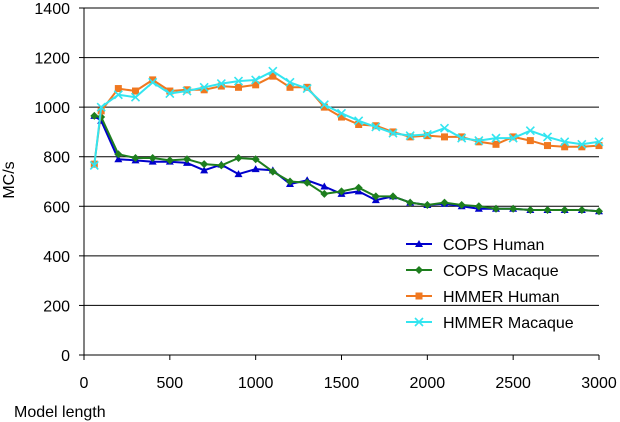  What do you see at coordinates (501, 297) in the screenshot?
I see `legend-label: HMMER Human` at bounding box center [501, 297].